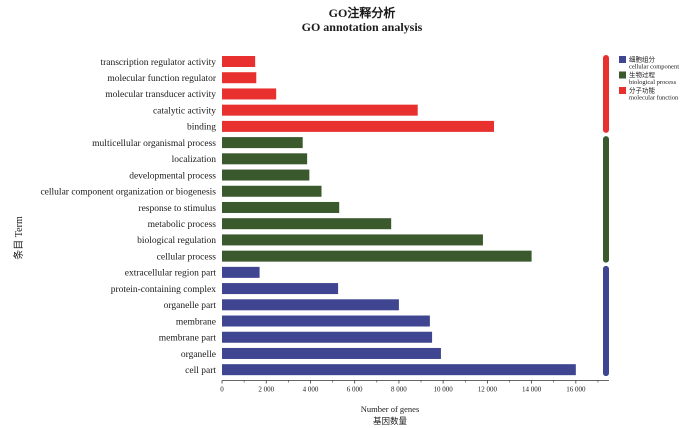 Image resolution: width=700 pixels, height=428 pixels. Describe the element at coordinates (488, 390) in the screenshot. I see `x-tick-label: 12 000` at that location.